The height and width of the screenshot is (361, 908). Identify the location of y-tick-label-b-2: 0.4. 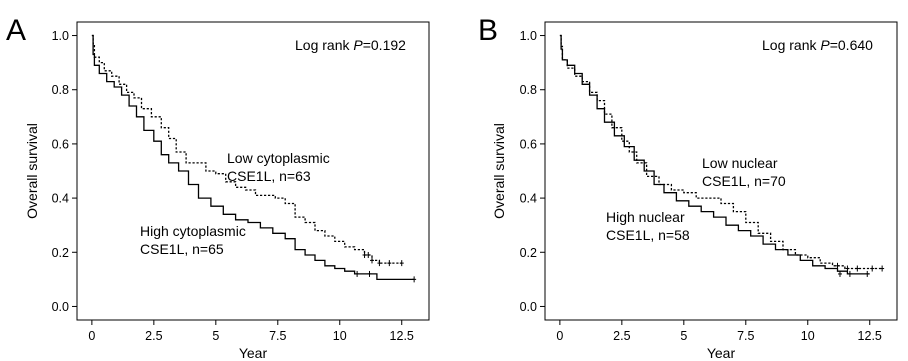
(528, 199).